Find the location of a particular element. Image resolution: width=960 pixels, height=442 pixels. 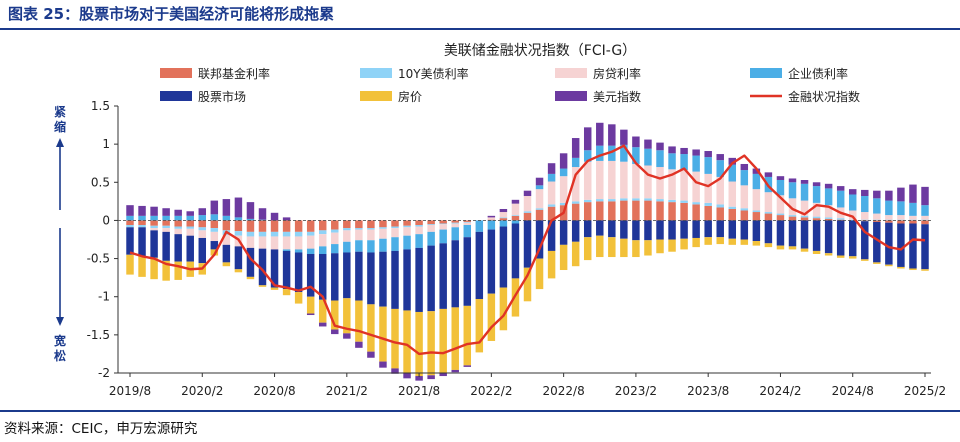

y-tick-label: -1 is located at coordinates (104, 297).